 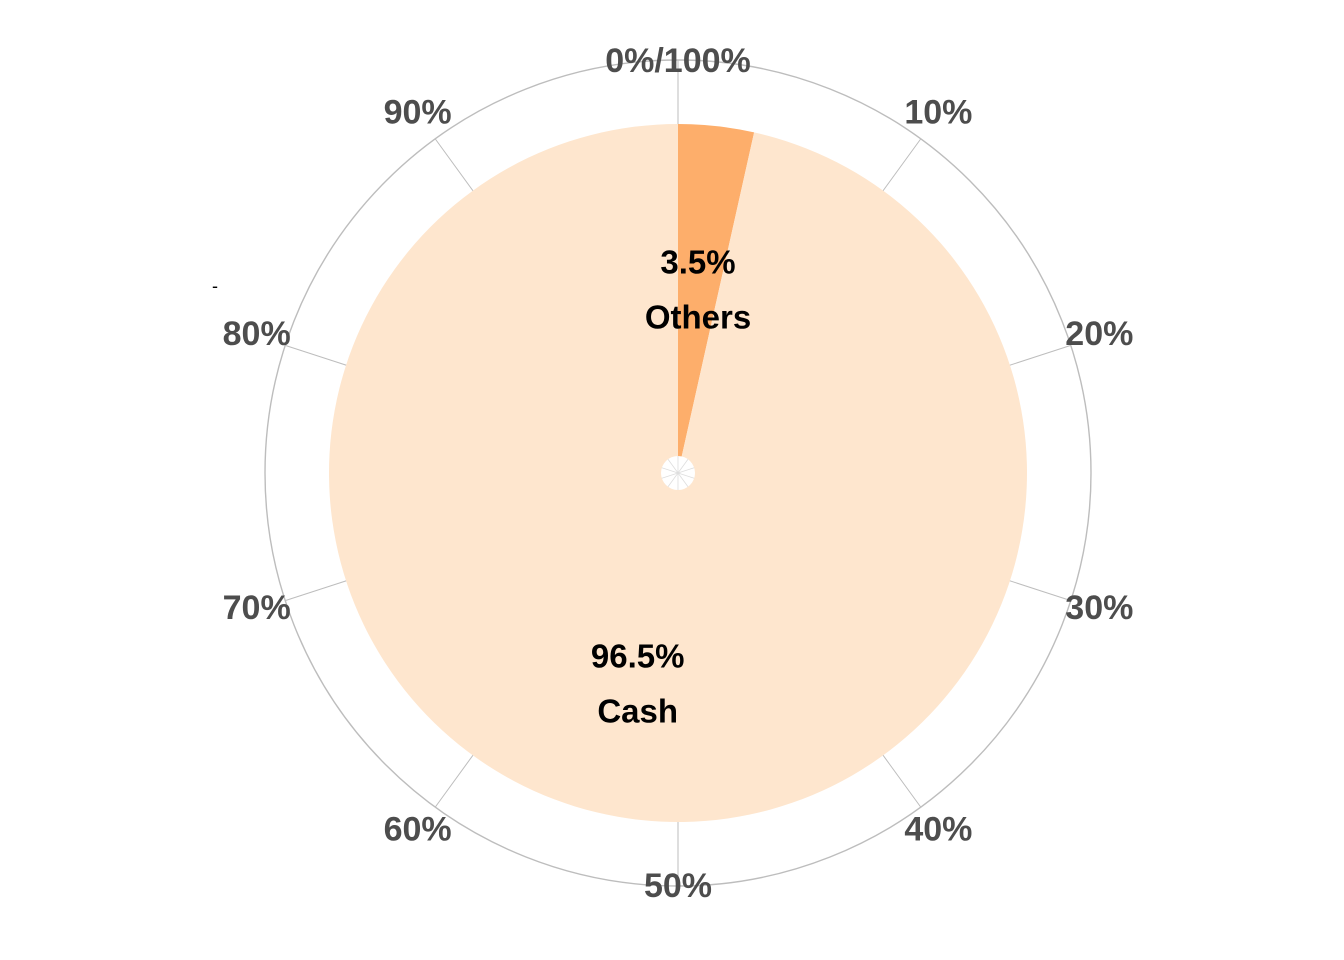 I want to click on tick-label-50: 50%, so click(x=678, y=886).